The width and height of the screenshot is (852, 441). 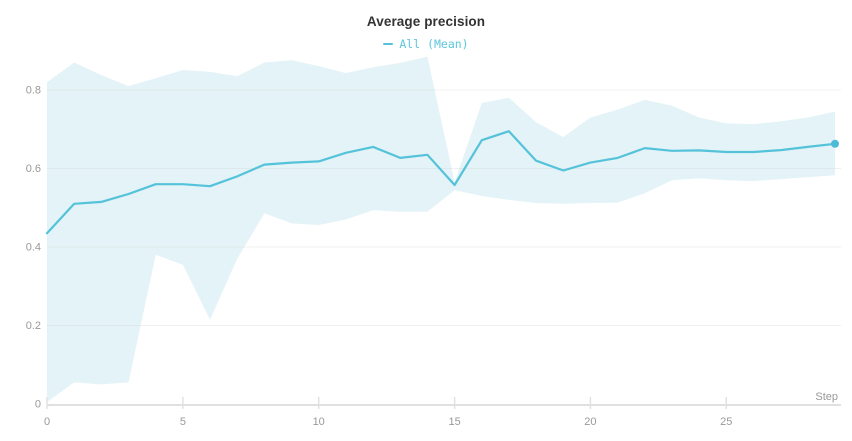 What do you see at coordinates (319, 422) in the screenshot?
I see `x-tick-label: 10` at bounding box center [319, 422].